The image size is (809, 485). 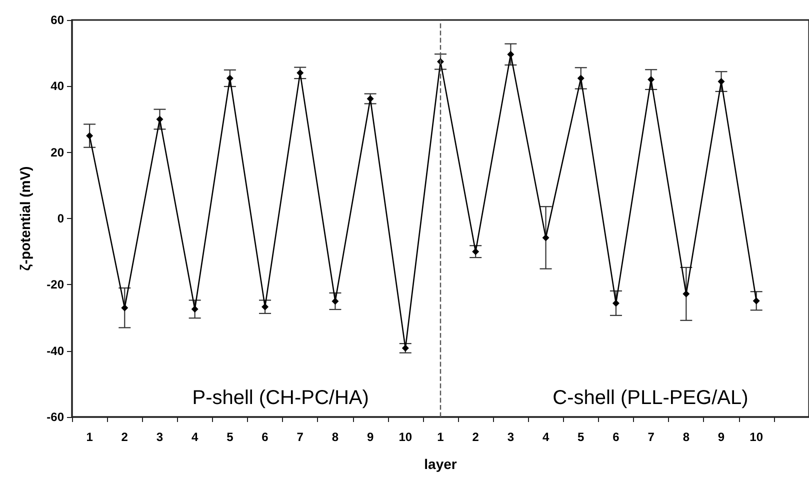 What do you see at coordinates (280, 398) in the screenshot?
I see `annotation: P-shell (CH-PC/HA)` at bounding box center [280, 398].